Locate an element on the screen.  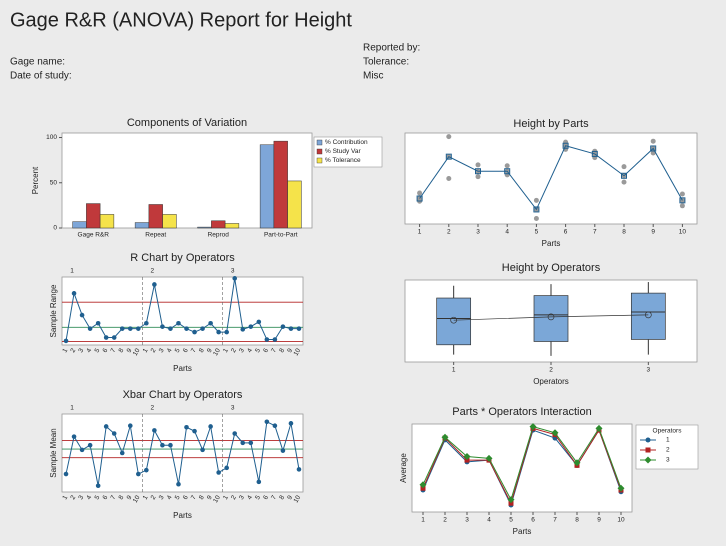
report-title: Gage R&R (ANOVA) Report for Height is located at coordinates (181, 20).